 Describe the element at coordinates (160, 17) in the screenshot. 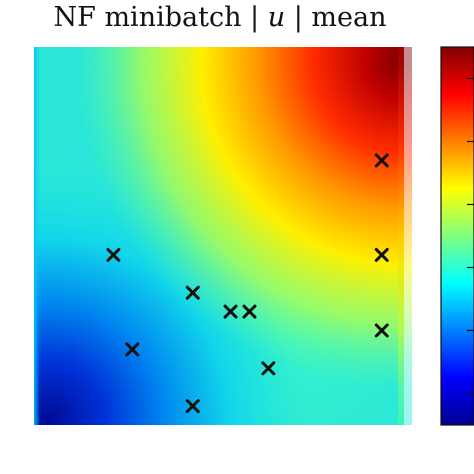

I see `title-prefix: NF minibatch |` at that location.